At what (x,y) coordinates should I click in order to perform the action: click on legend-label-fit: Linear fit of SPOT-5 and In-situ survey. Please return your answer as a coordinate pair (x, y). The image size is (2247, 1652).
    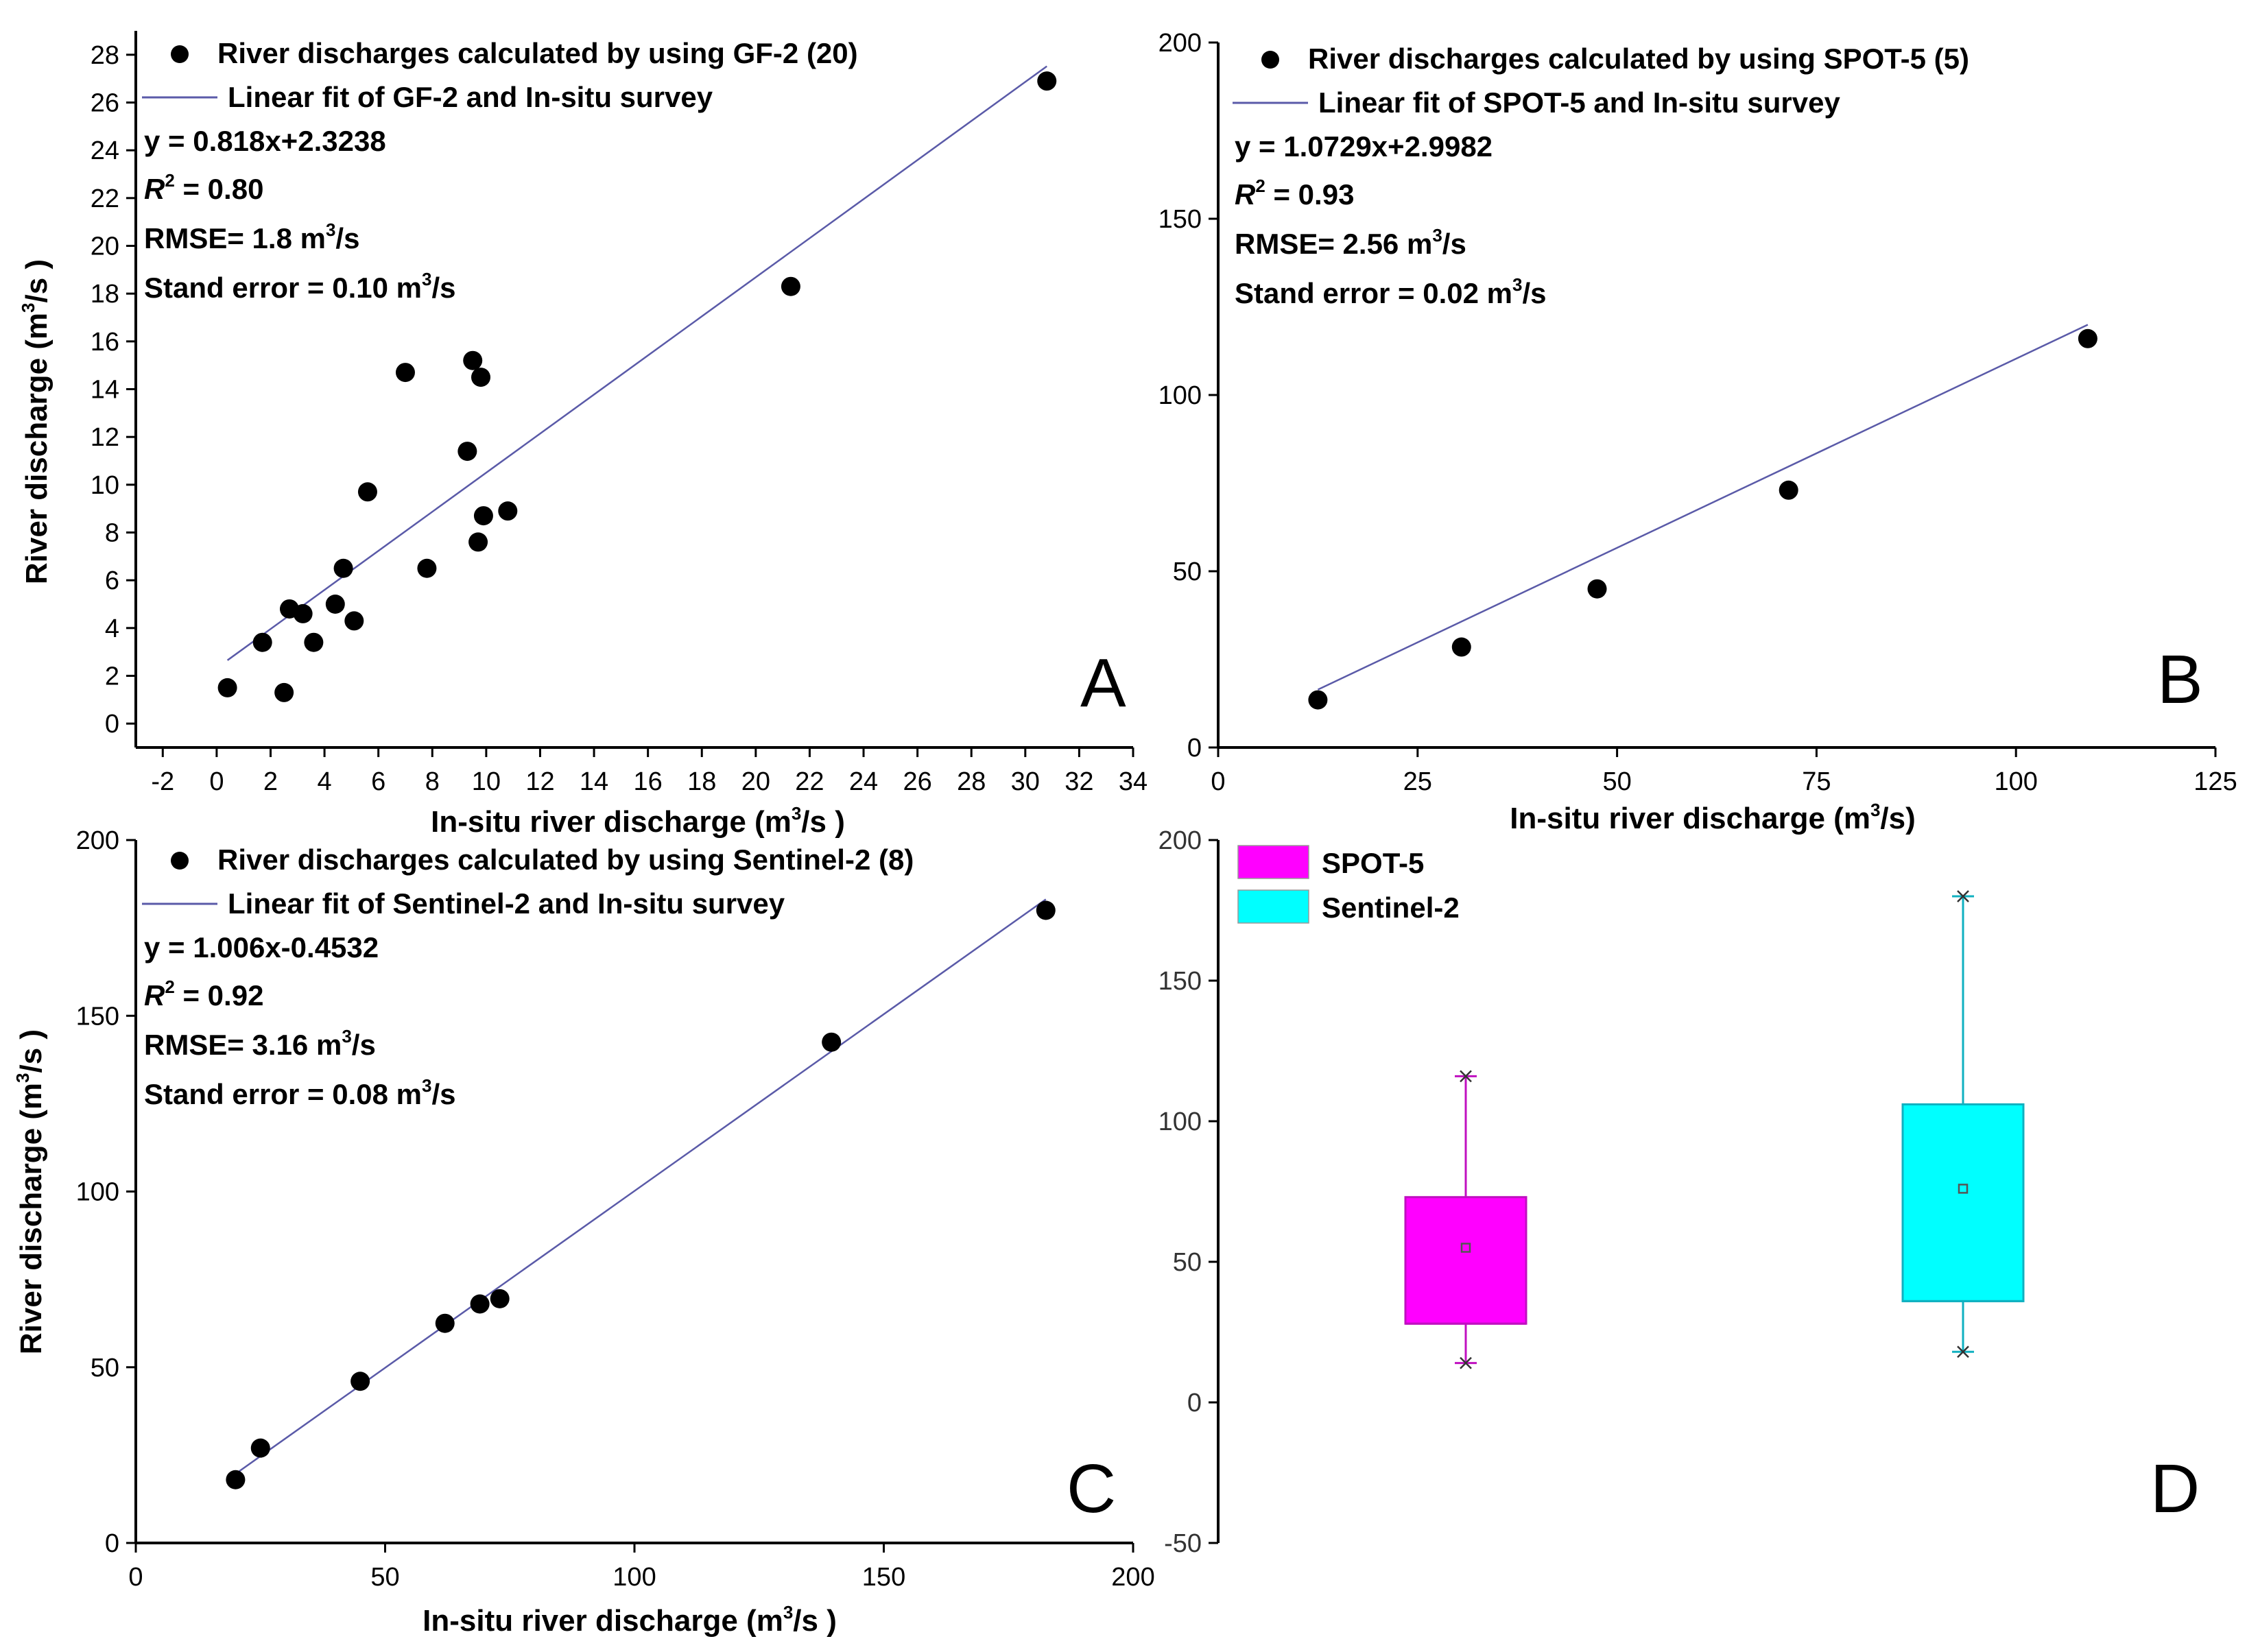
    Looking at the image, I should click on (1579, 102).